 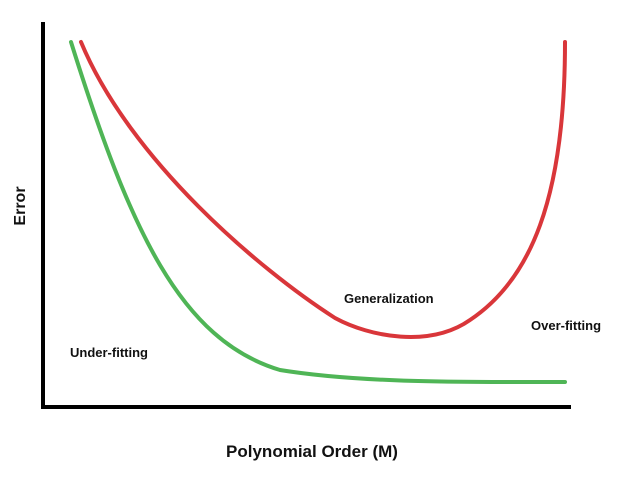 What do you see at coordinates (389, 298) in the screenshot?
I see `generalization-annotation: Generalization` at bounding box center [389, 298].